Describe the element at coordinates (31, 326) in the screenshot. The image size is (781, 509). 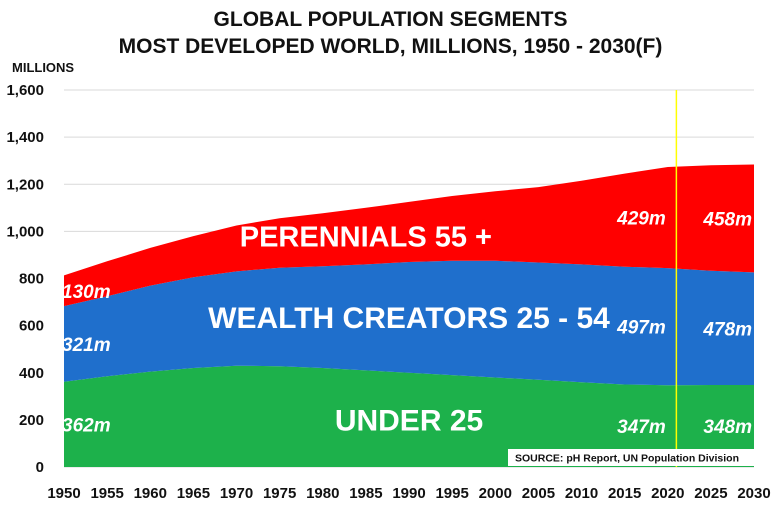
I see `y-tick-label: 600` at that location.